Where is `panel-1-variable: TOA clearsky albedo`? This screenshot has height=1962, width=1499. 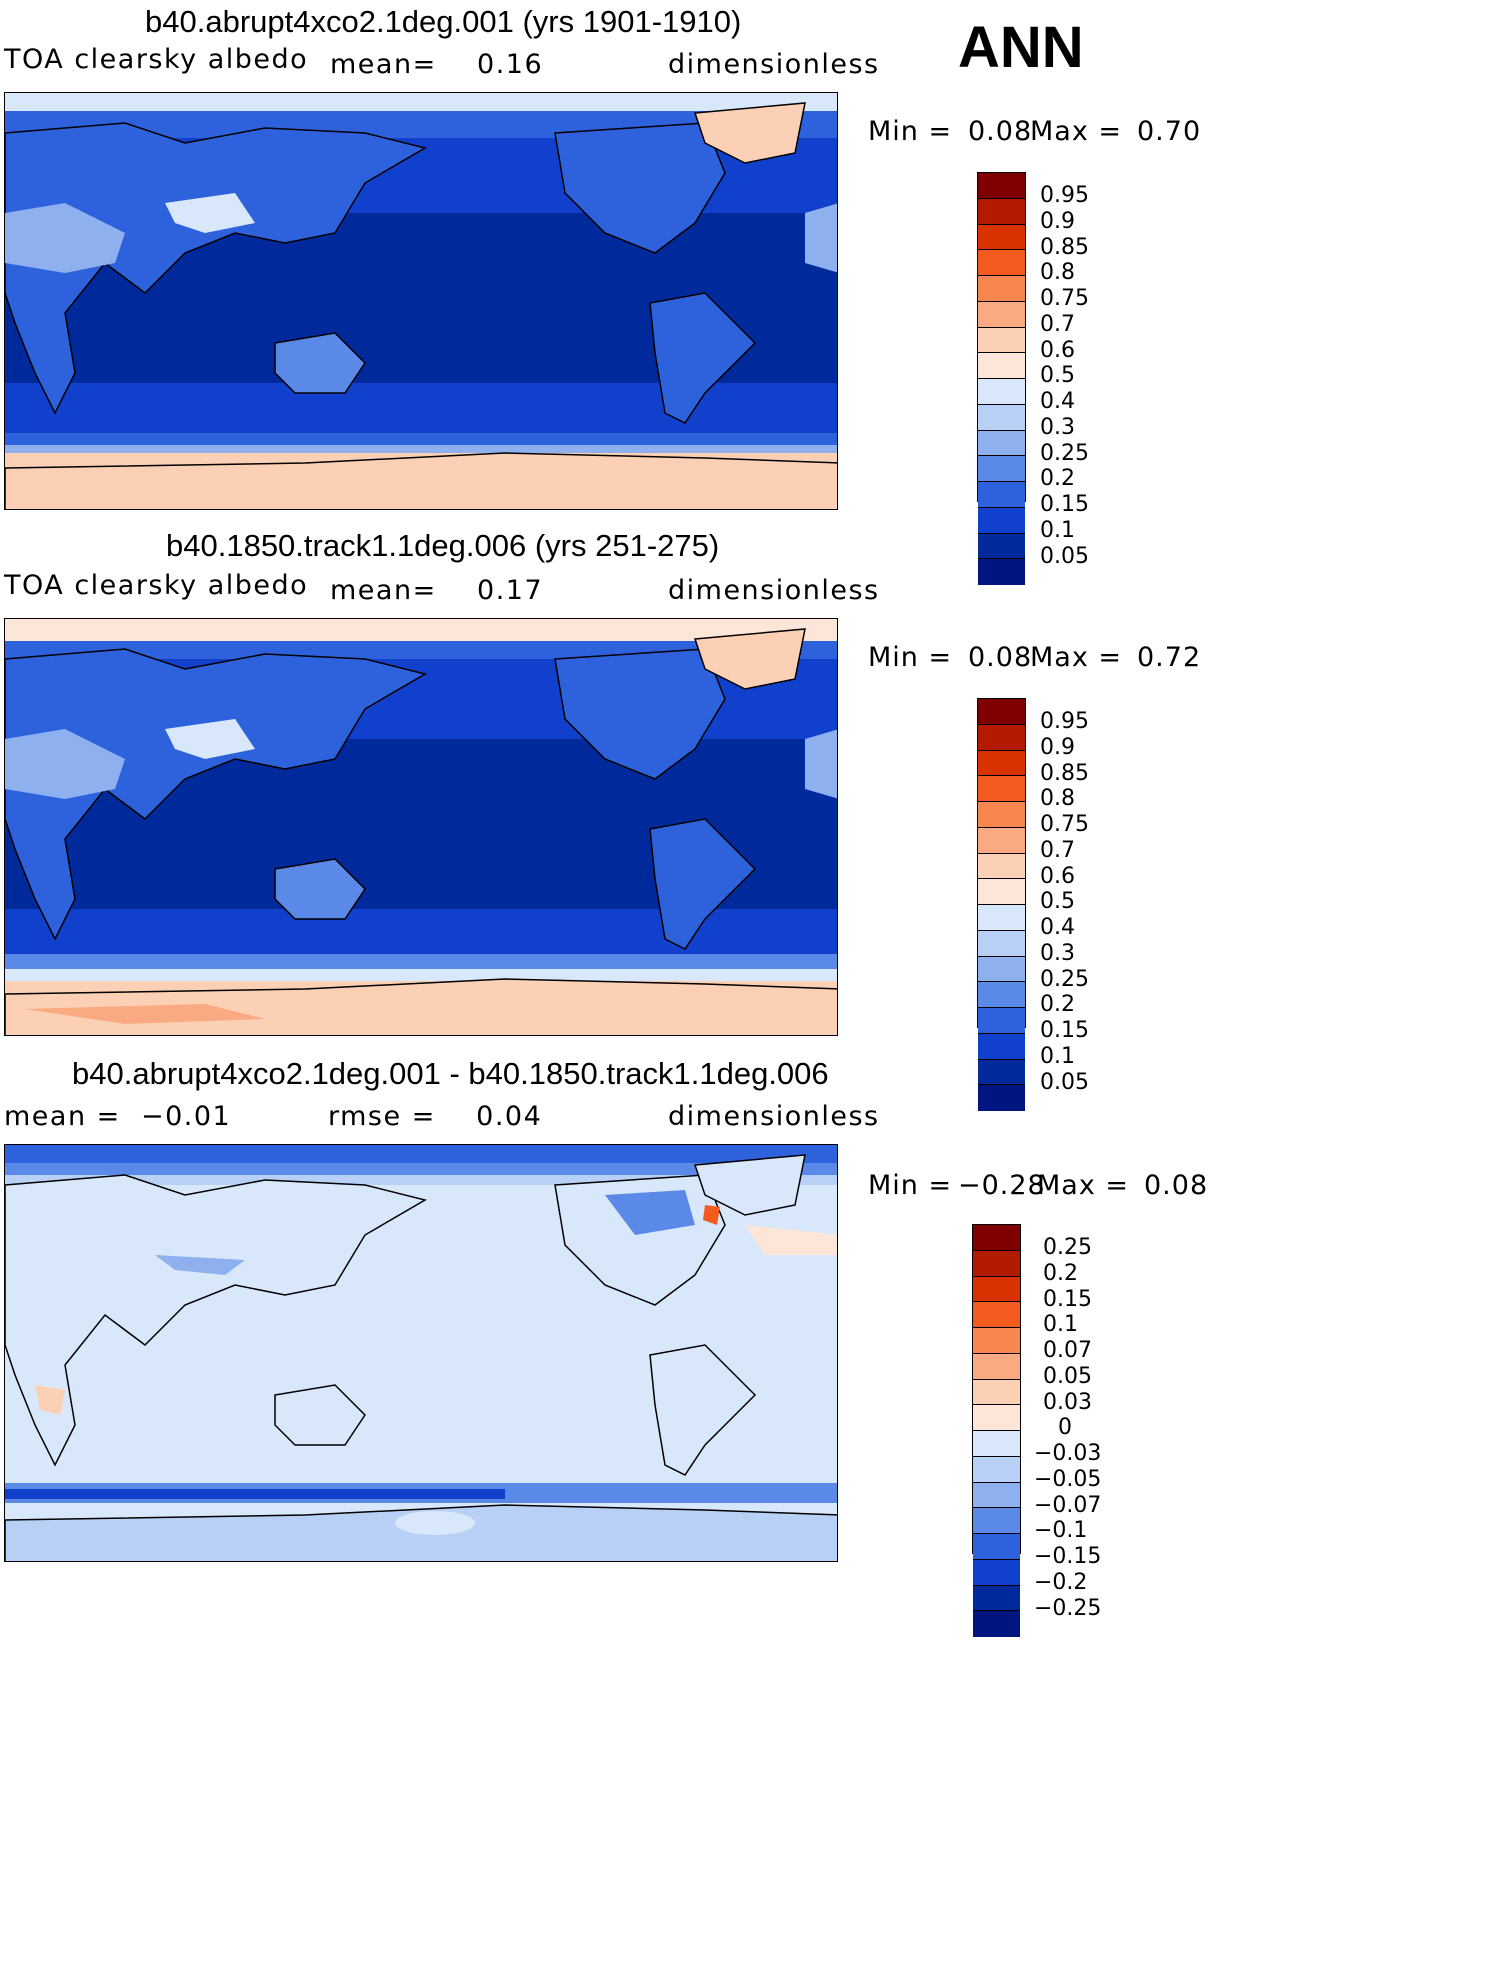 panel-1-variable: TOA clearsky albedo is located at coordinates (156, 59).